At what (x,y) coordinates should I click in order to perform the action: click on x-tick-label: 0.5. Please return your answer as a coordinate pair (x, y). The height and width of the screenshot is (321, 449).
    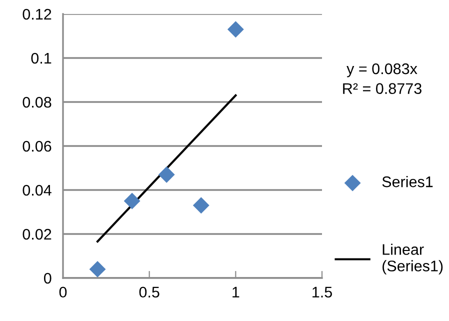
    Looking at the image, I should click on (149, 292).